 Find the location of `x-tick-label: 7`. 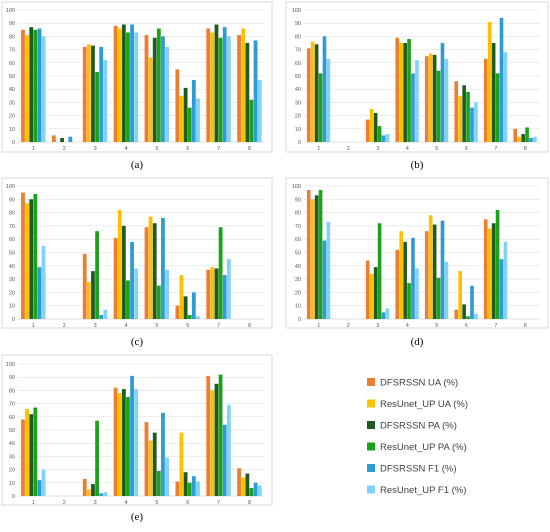

x-tick-label: 7 is located at coordinates (218, 503).